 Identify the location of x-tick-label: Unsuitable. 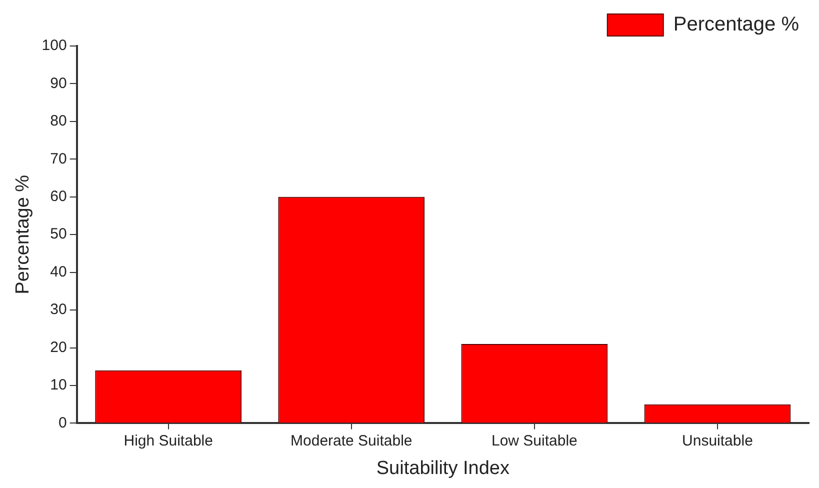
(717, 441).